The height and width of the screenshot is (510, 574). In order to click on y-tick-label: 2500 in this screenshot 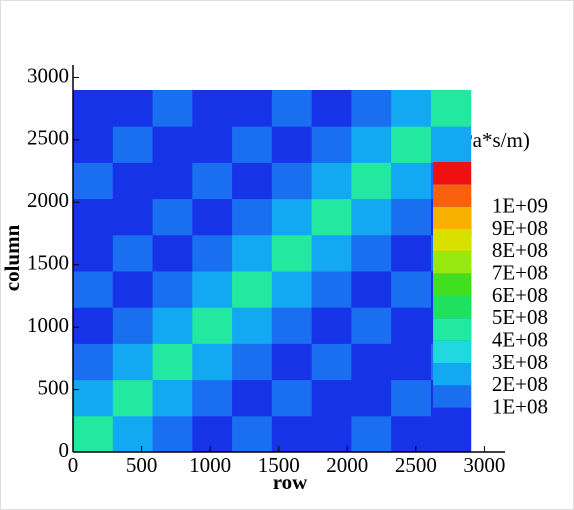, I will do `click(48, 138)`.